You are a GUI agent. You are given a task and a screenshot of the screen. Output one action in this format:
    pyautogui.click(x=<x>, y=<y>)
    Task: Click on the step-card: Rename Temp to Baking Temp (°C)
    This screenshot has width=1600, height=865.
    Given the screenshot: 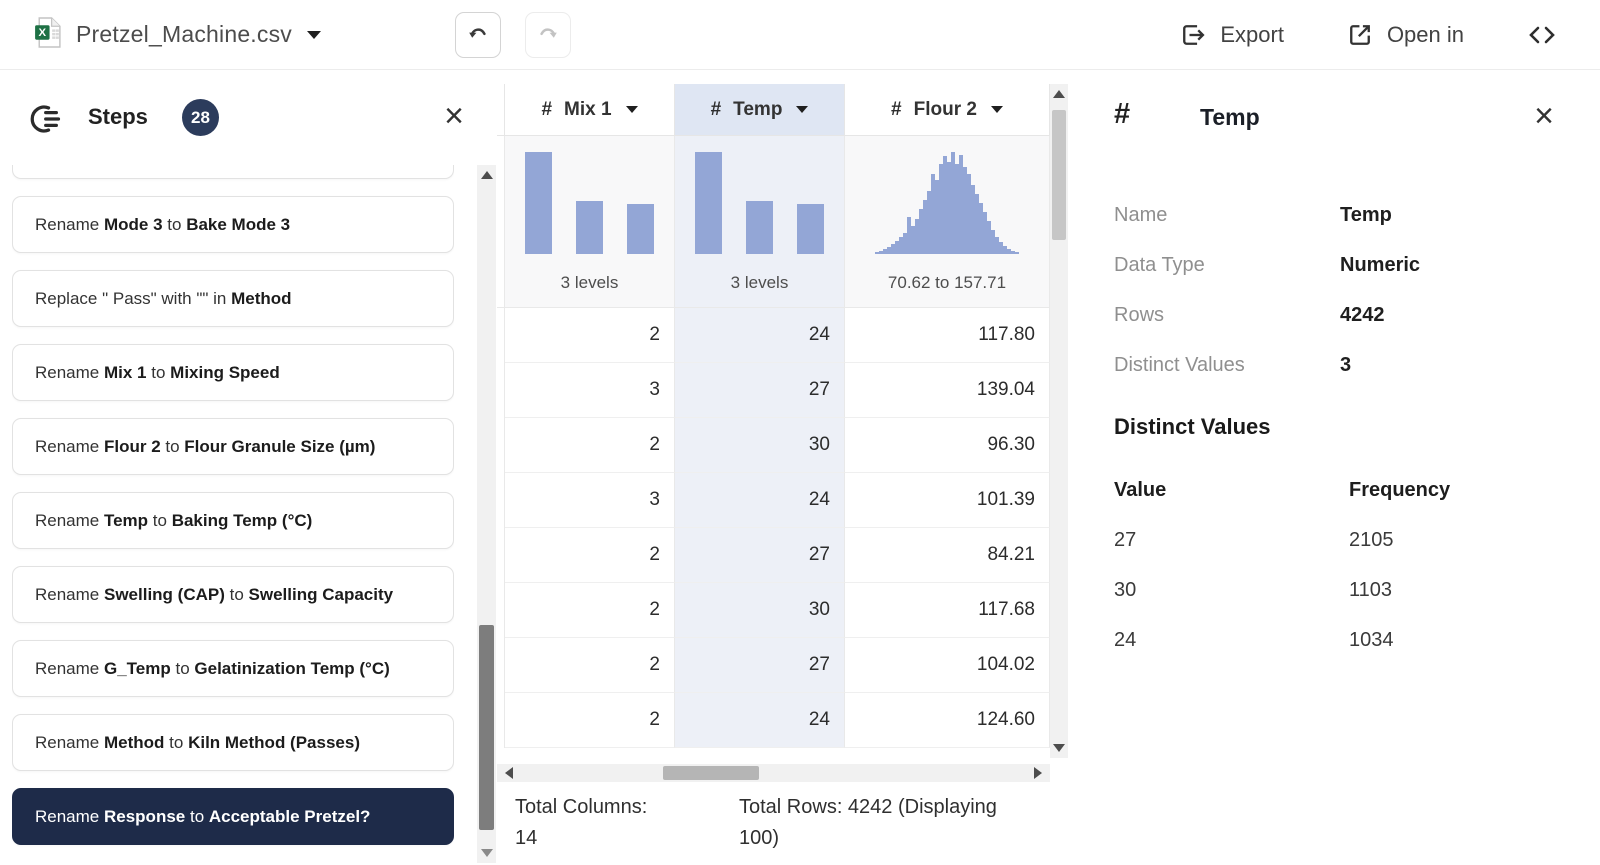 What is the action you would take?
    pyautogui.click(x=233, y=520)
    